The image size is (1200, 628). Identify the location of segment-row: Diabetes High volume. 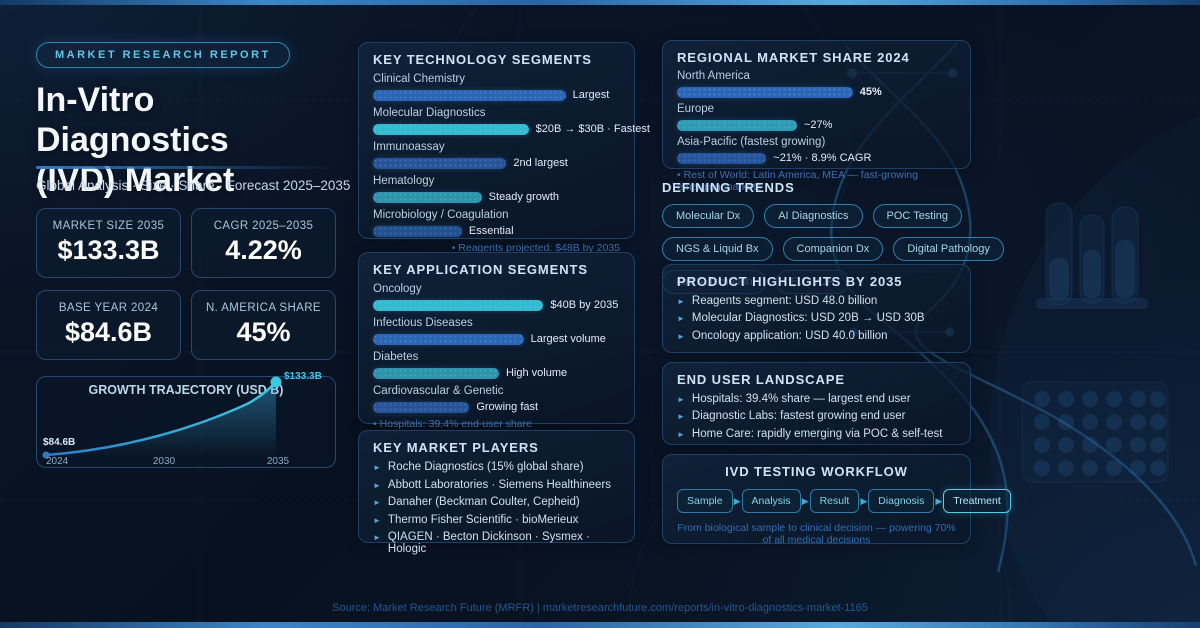
(496, 365).